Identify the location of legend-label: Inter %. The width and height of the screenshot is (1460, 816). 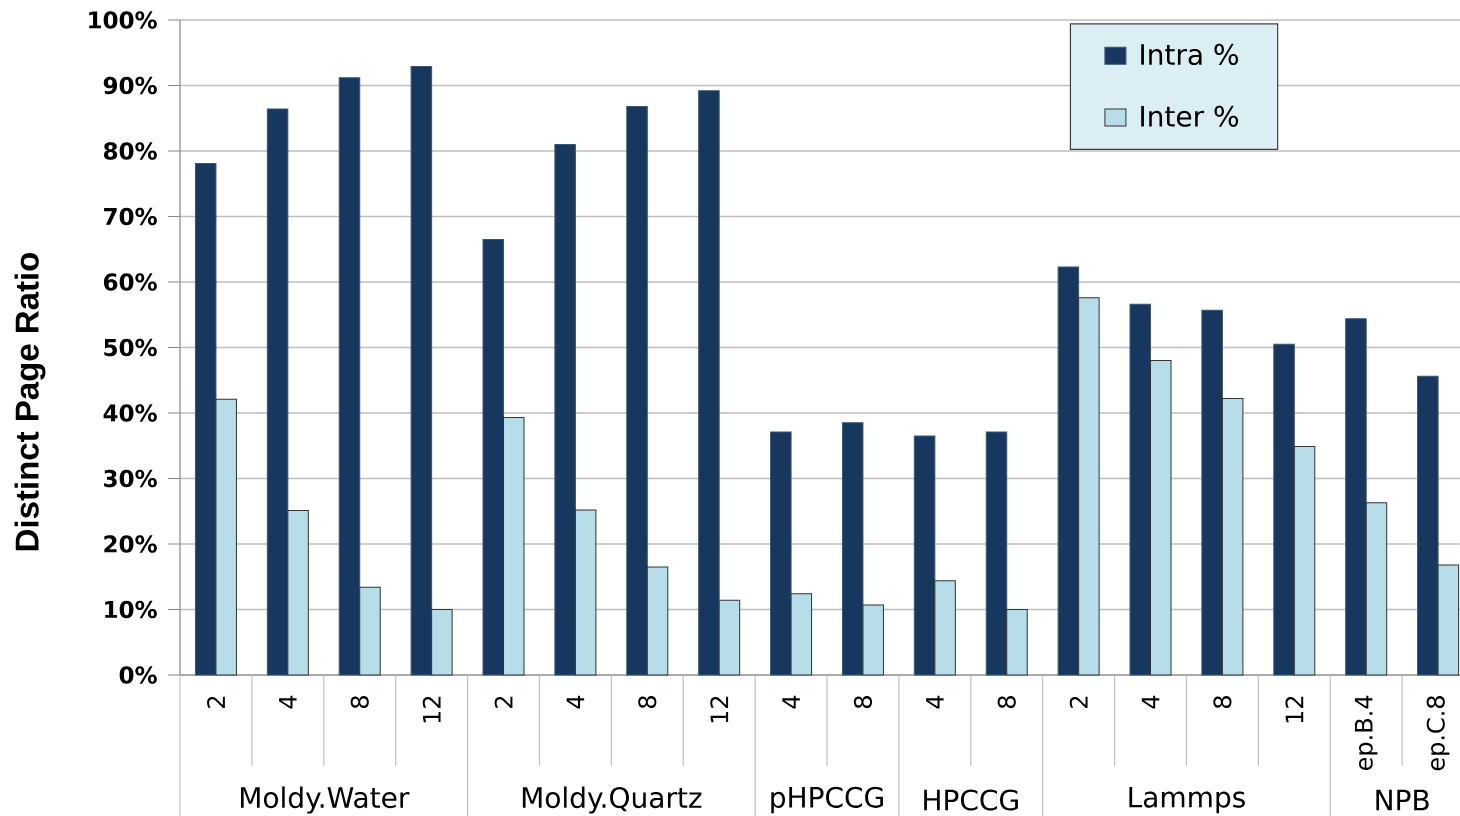
(1190, 116).